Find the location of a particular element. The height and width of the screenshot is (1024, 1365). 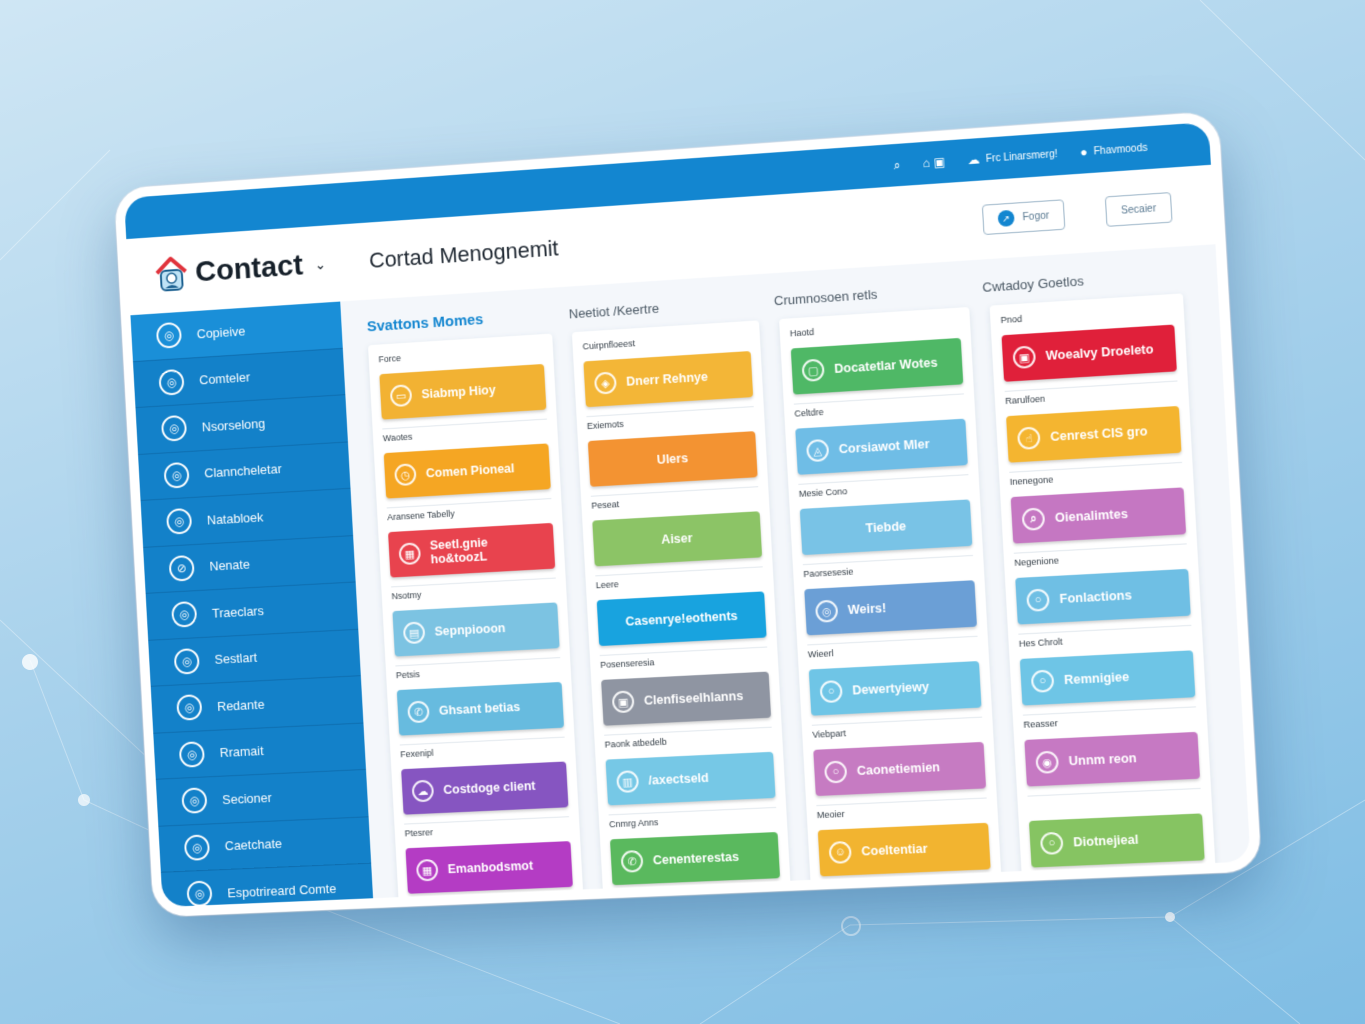

module-card: ◈ Dnerr Rehnye is located at coordinates (668, 379).